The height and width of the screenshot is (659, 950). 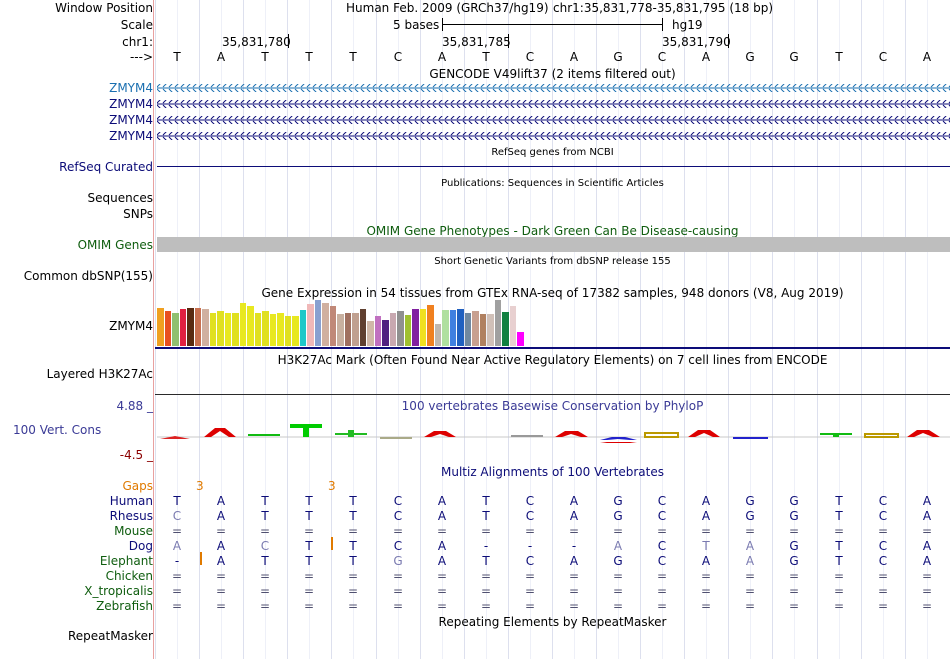 I want to click on dbsnp-label: Common dbSNP(155), so click(x=88, y=276).